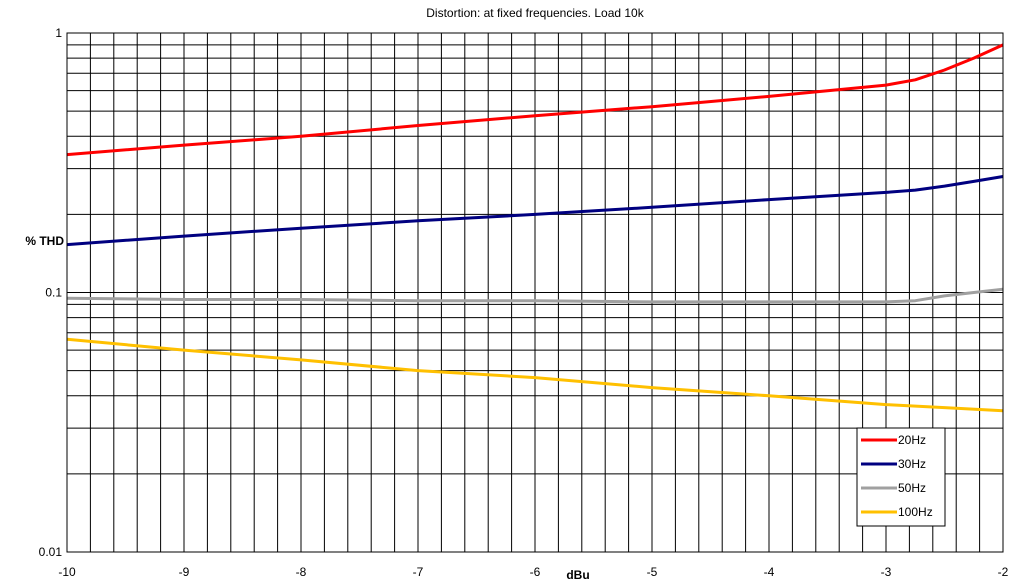  I want to click on x-axis-ticks: -10 -9 -8 -7 -6 -5 -4 -3 -2, so click(533, 572).